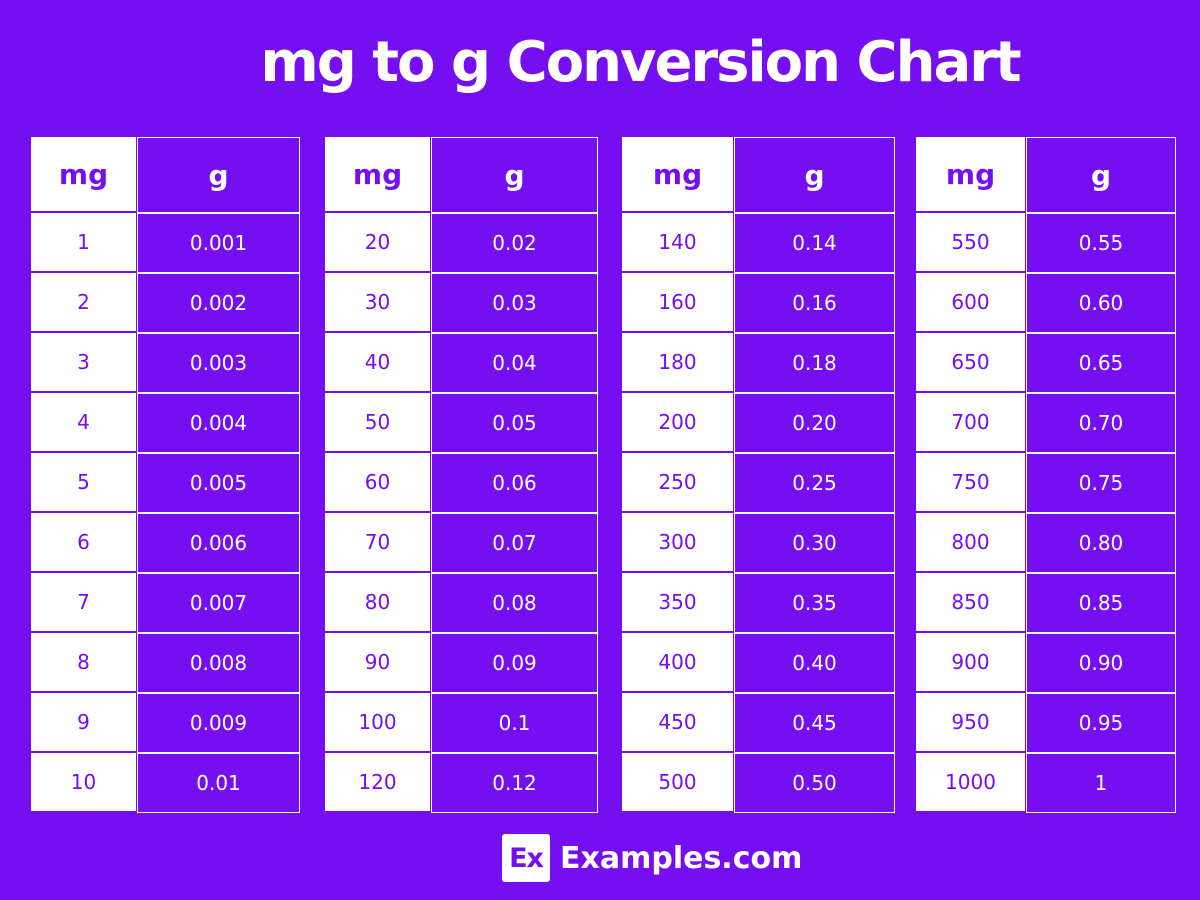 The width and height of the screenshot is (1200, 900). I want to click on g-value-cell: 0.009, so click(218, 723).